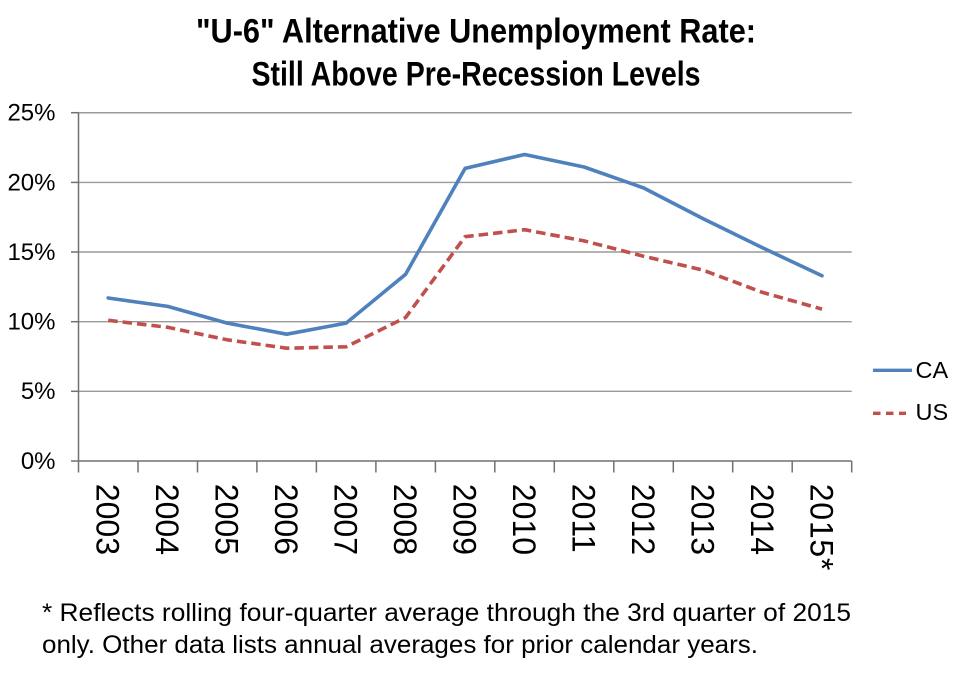  I want to click on svg-text:"U-6" Alternative Unemployment: "U-6" Alternative Unemployment Rate:, so click(476, 32).